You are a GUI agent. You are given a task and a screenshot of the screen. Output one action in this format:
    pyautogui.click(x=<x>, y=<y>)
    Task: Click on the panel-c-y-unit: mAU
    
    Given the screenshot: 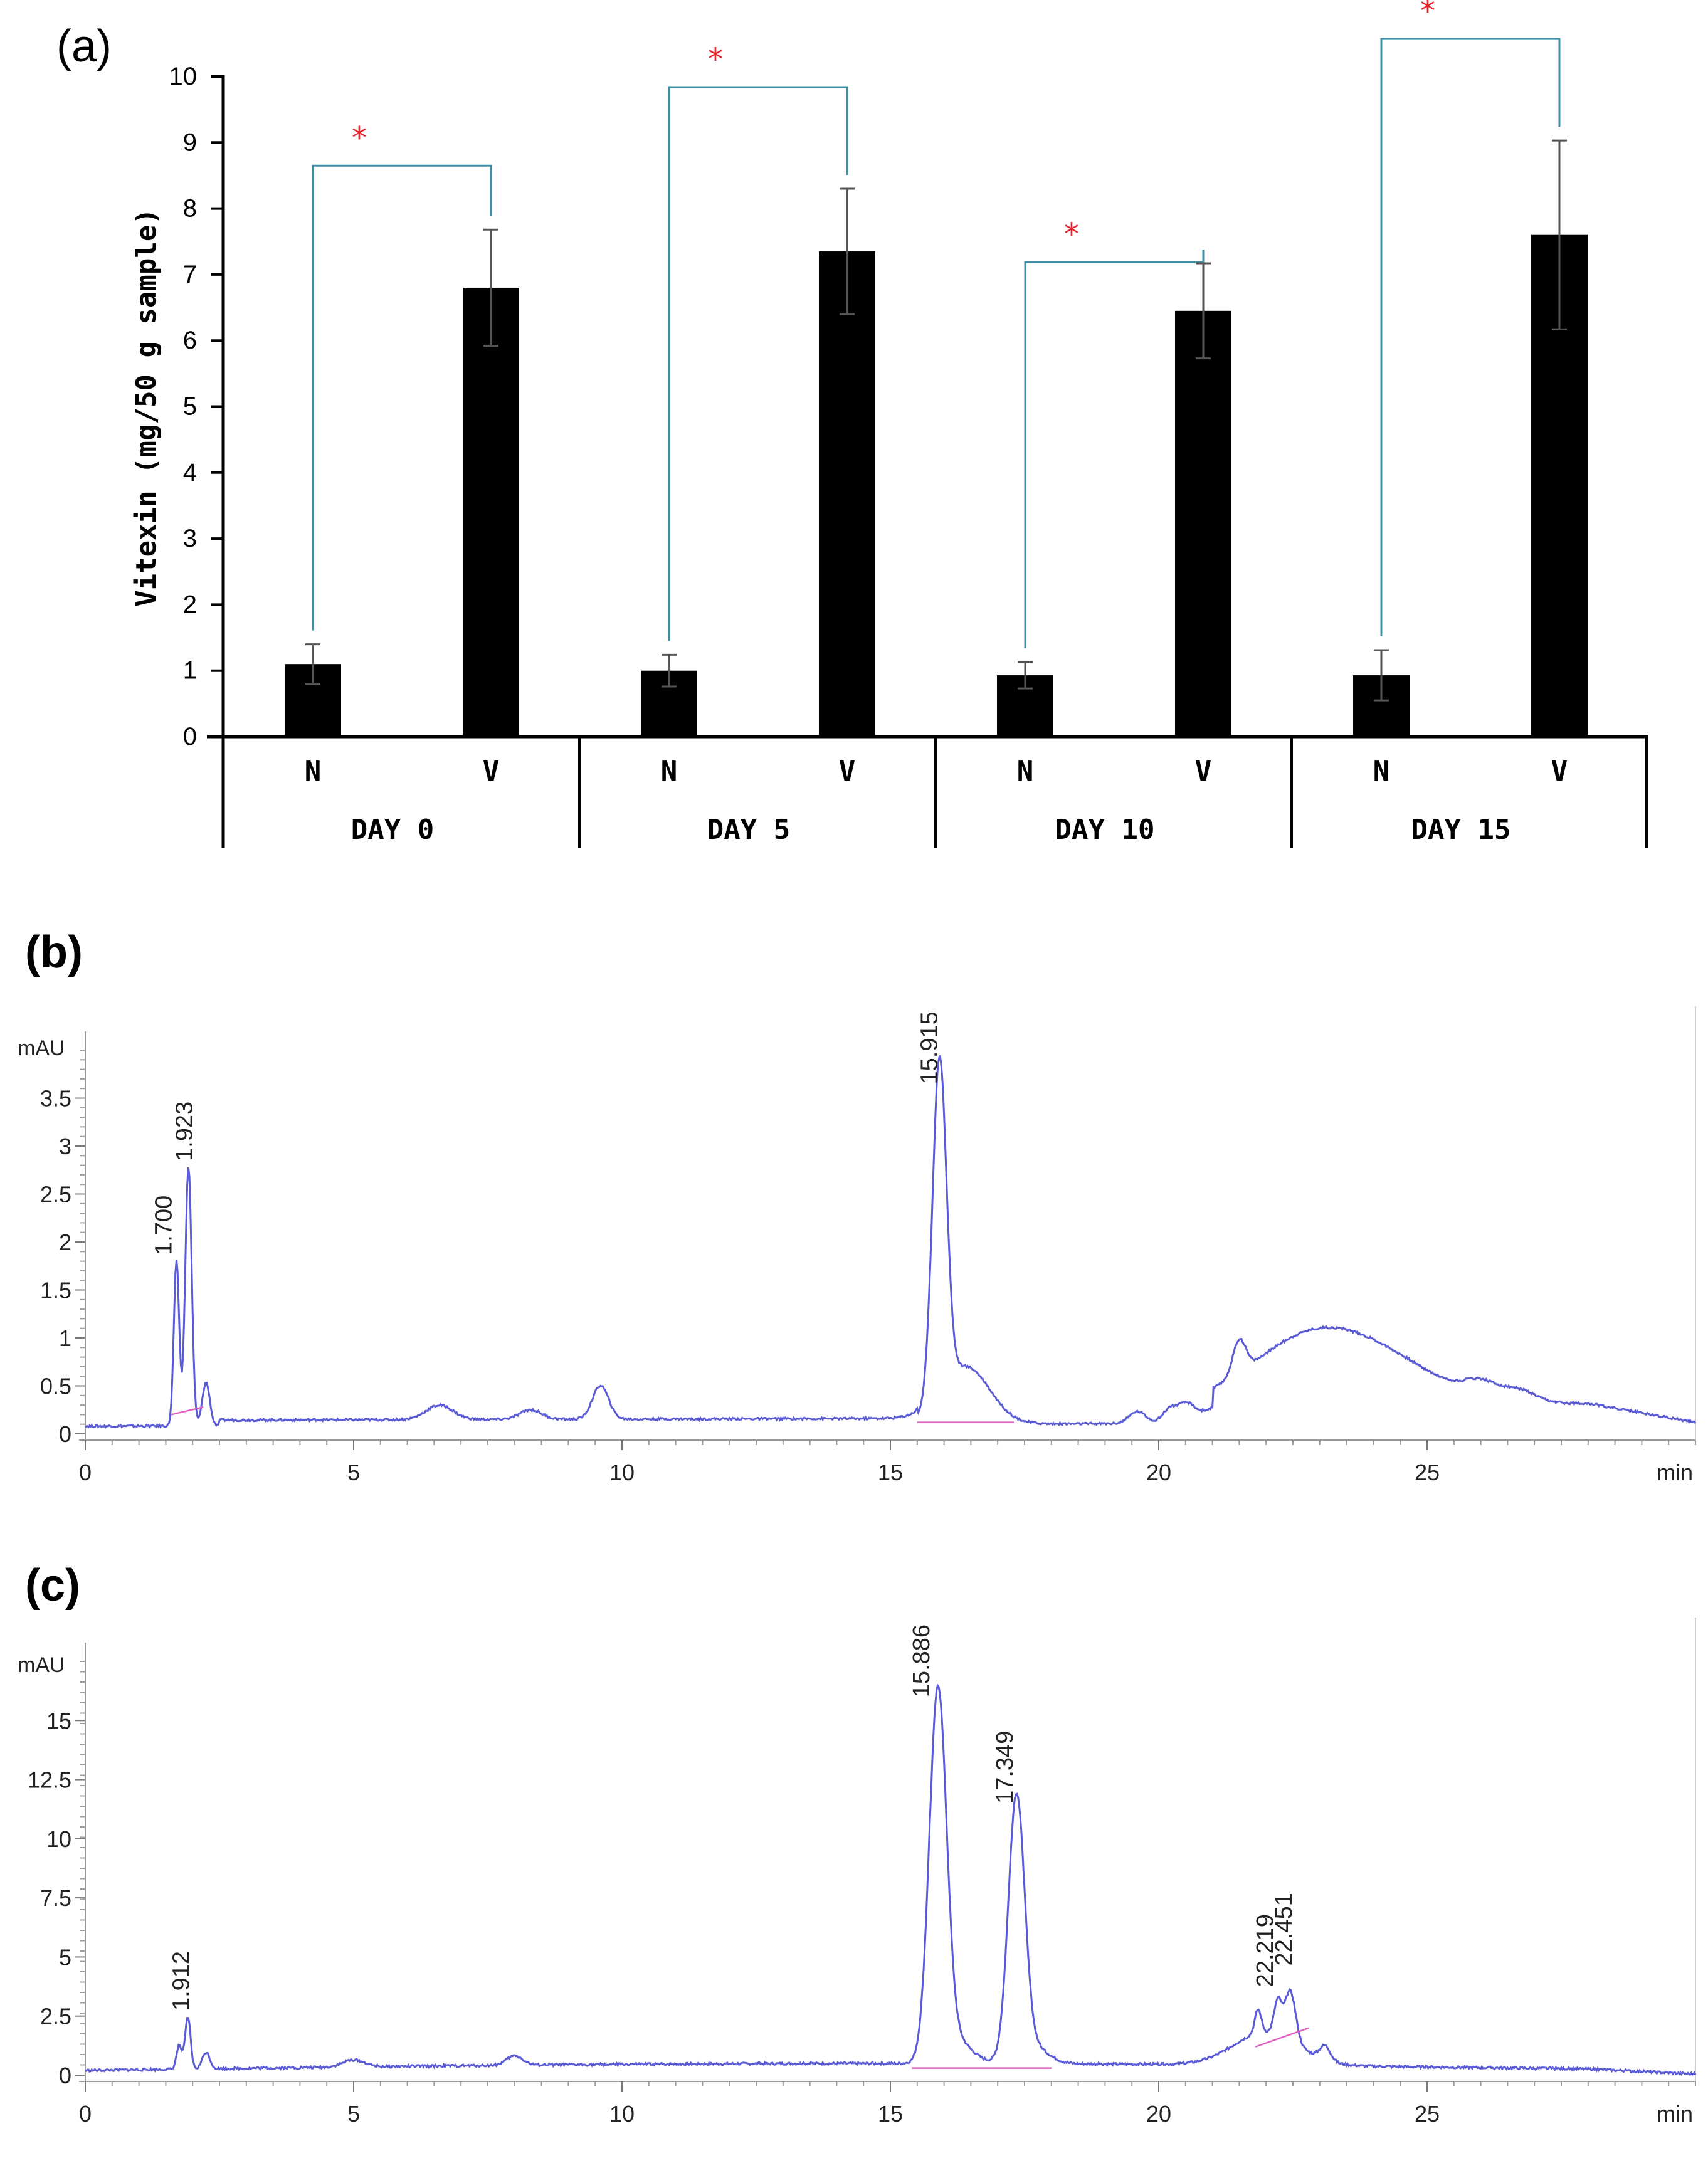 What is the action you would take?
    pyautogui.click(x=41, y=1665)
    